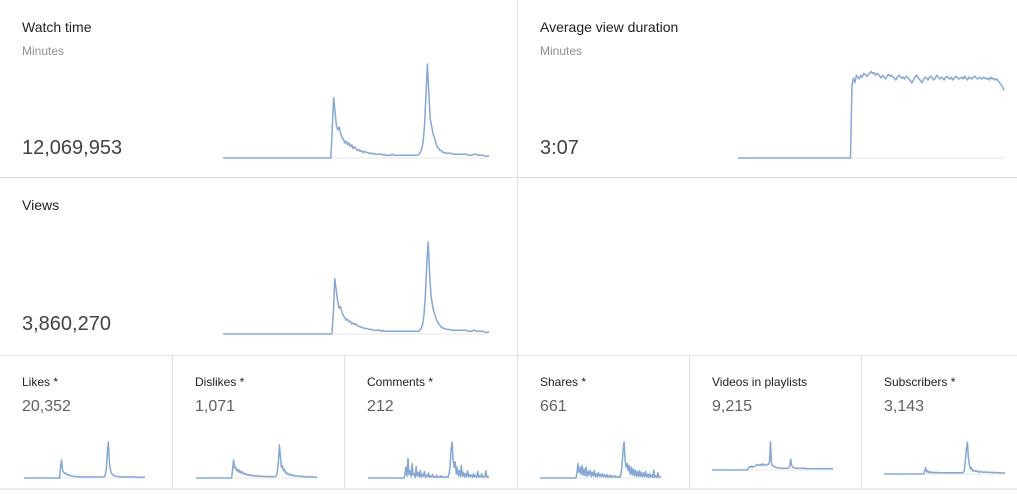 The height and width of the screenshot is (495, 1017). I want to click on videos-in-playlists-card: Videos in playlists 9,215, so click(776, 422).